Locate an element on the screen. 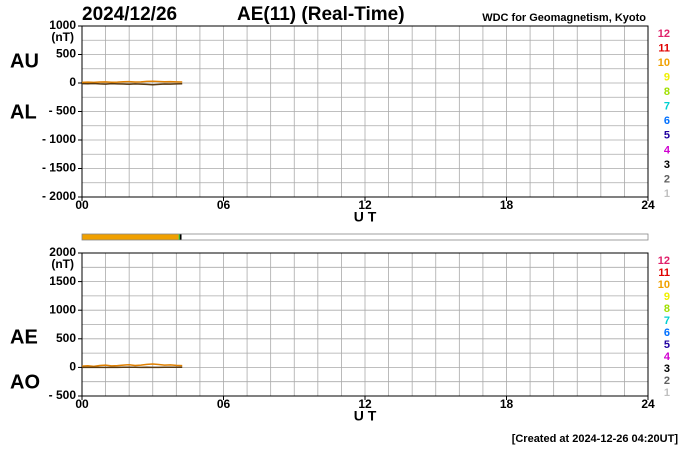 The width and height of the screenshot is (700, 450). footer: [Created at 2024-12-26 04:20UT] is located at coordinates (595, 439).